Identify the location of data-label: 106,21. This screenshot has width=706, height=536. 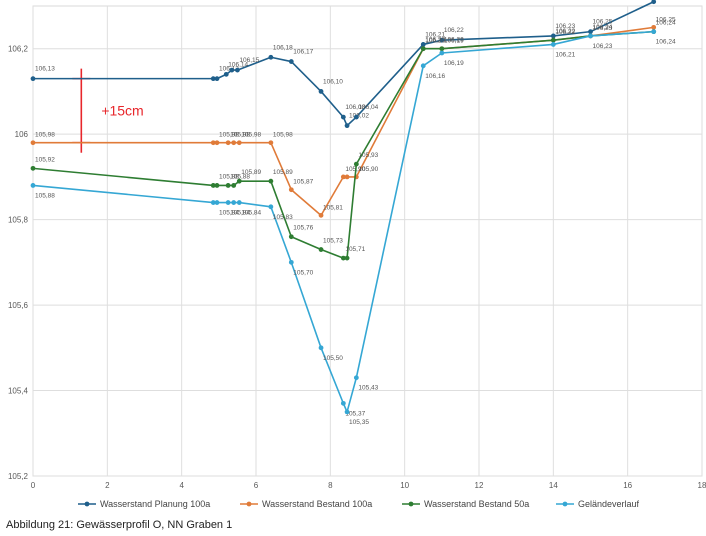
(565, 54).